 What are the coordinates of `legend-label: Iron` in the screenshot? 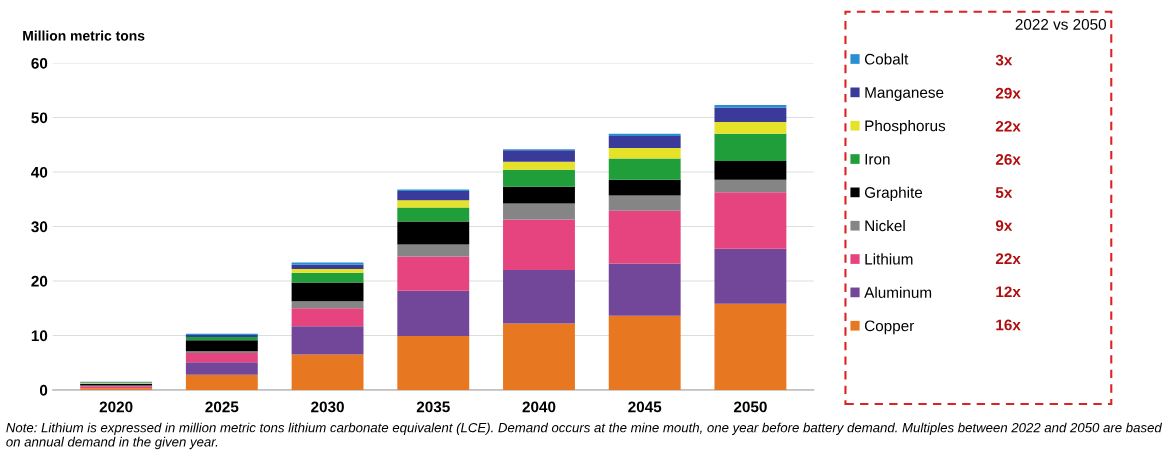 It's located at (877, 159).